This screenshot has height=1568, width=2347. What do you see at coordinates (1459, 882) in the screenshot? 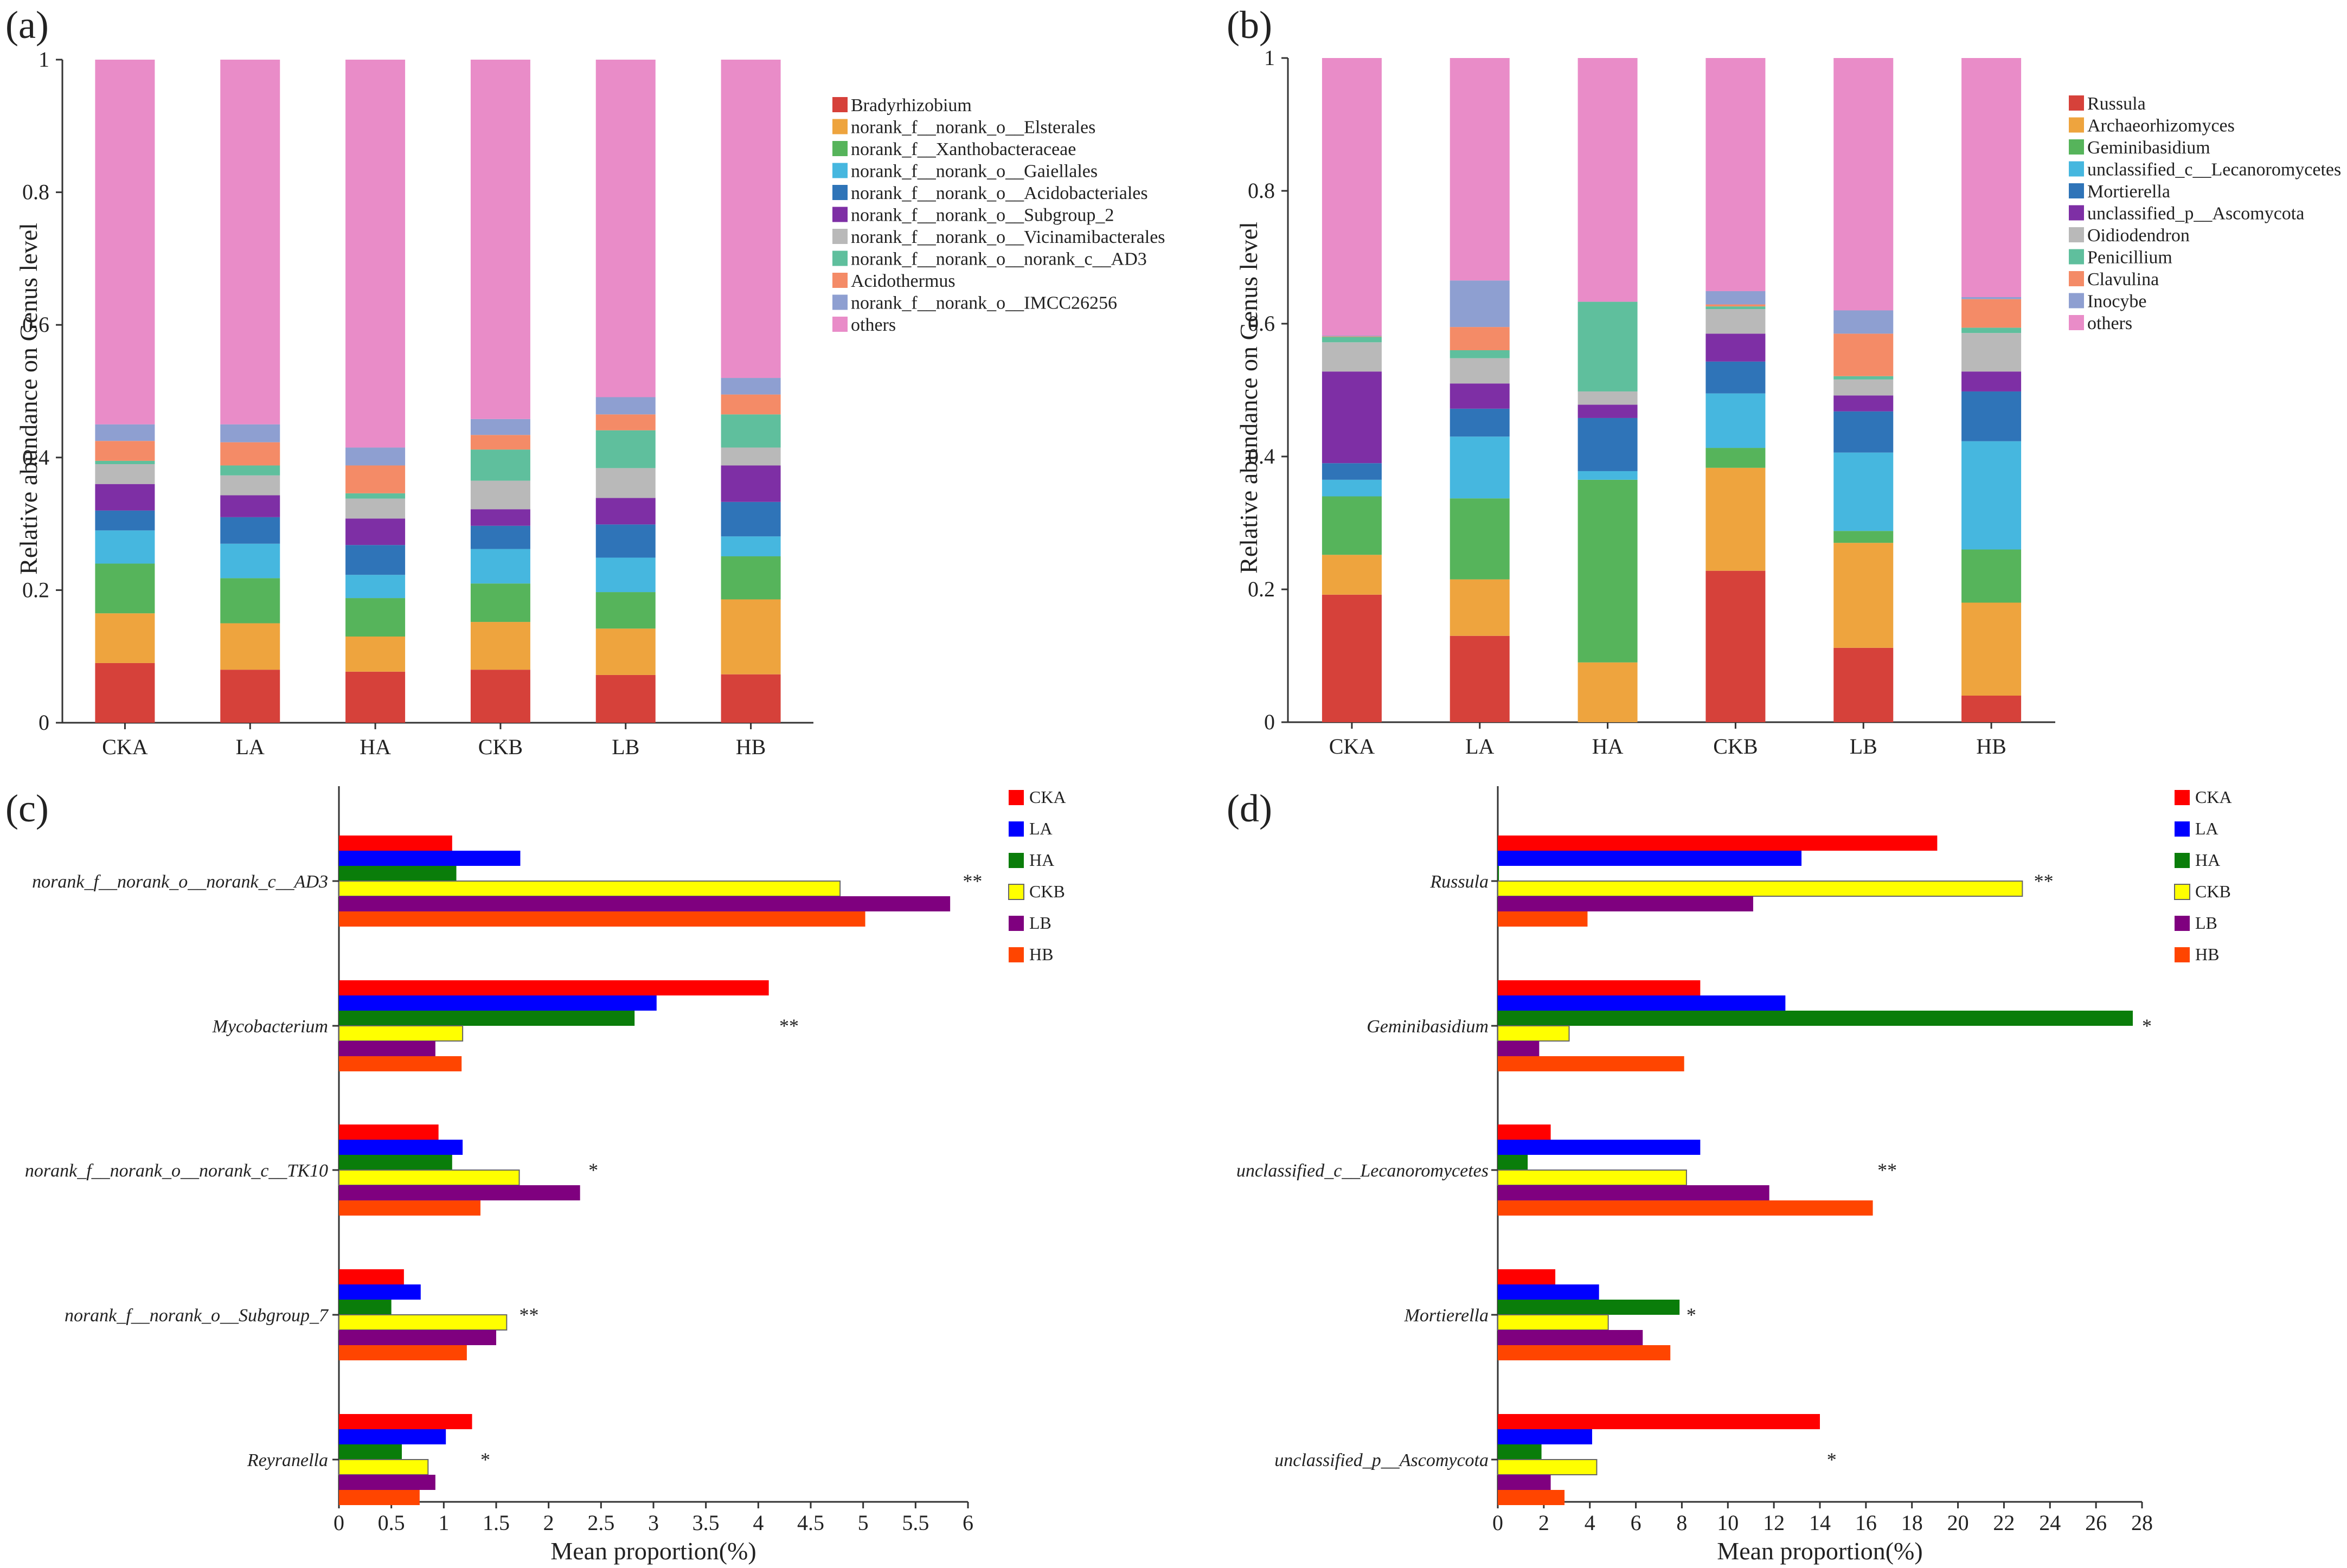
I see `category-label: Russula` at bounding box center [1459, 882].